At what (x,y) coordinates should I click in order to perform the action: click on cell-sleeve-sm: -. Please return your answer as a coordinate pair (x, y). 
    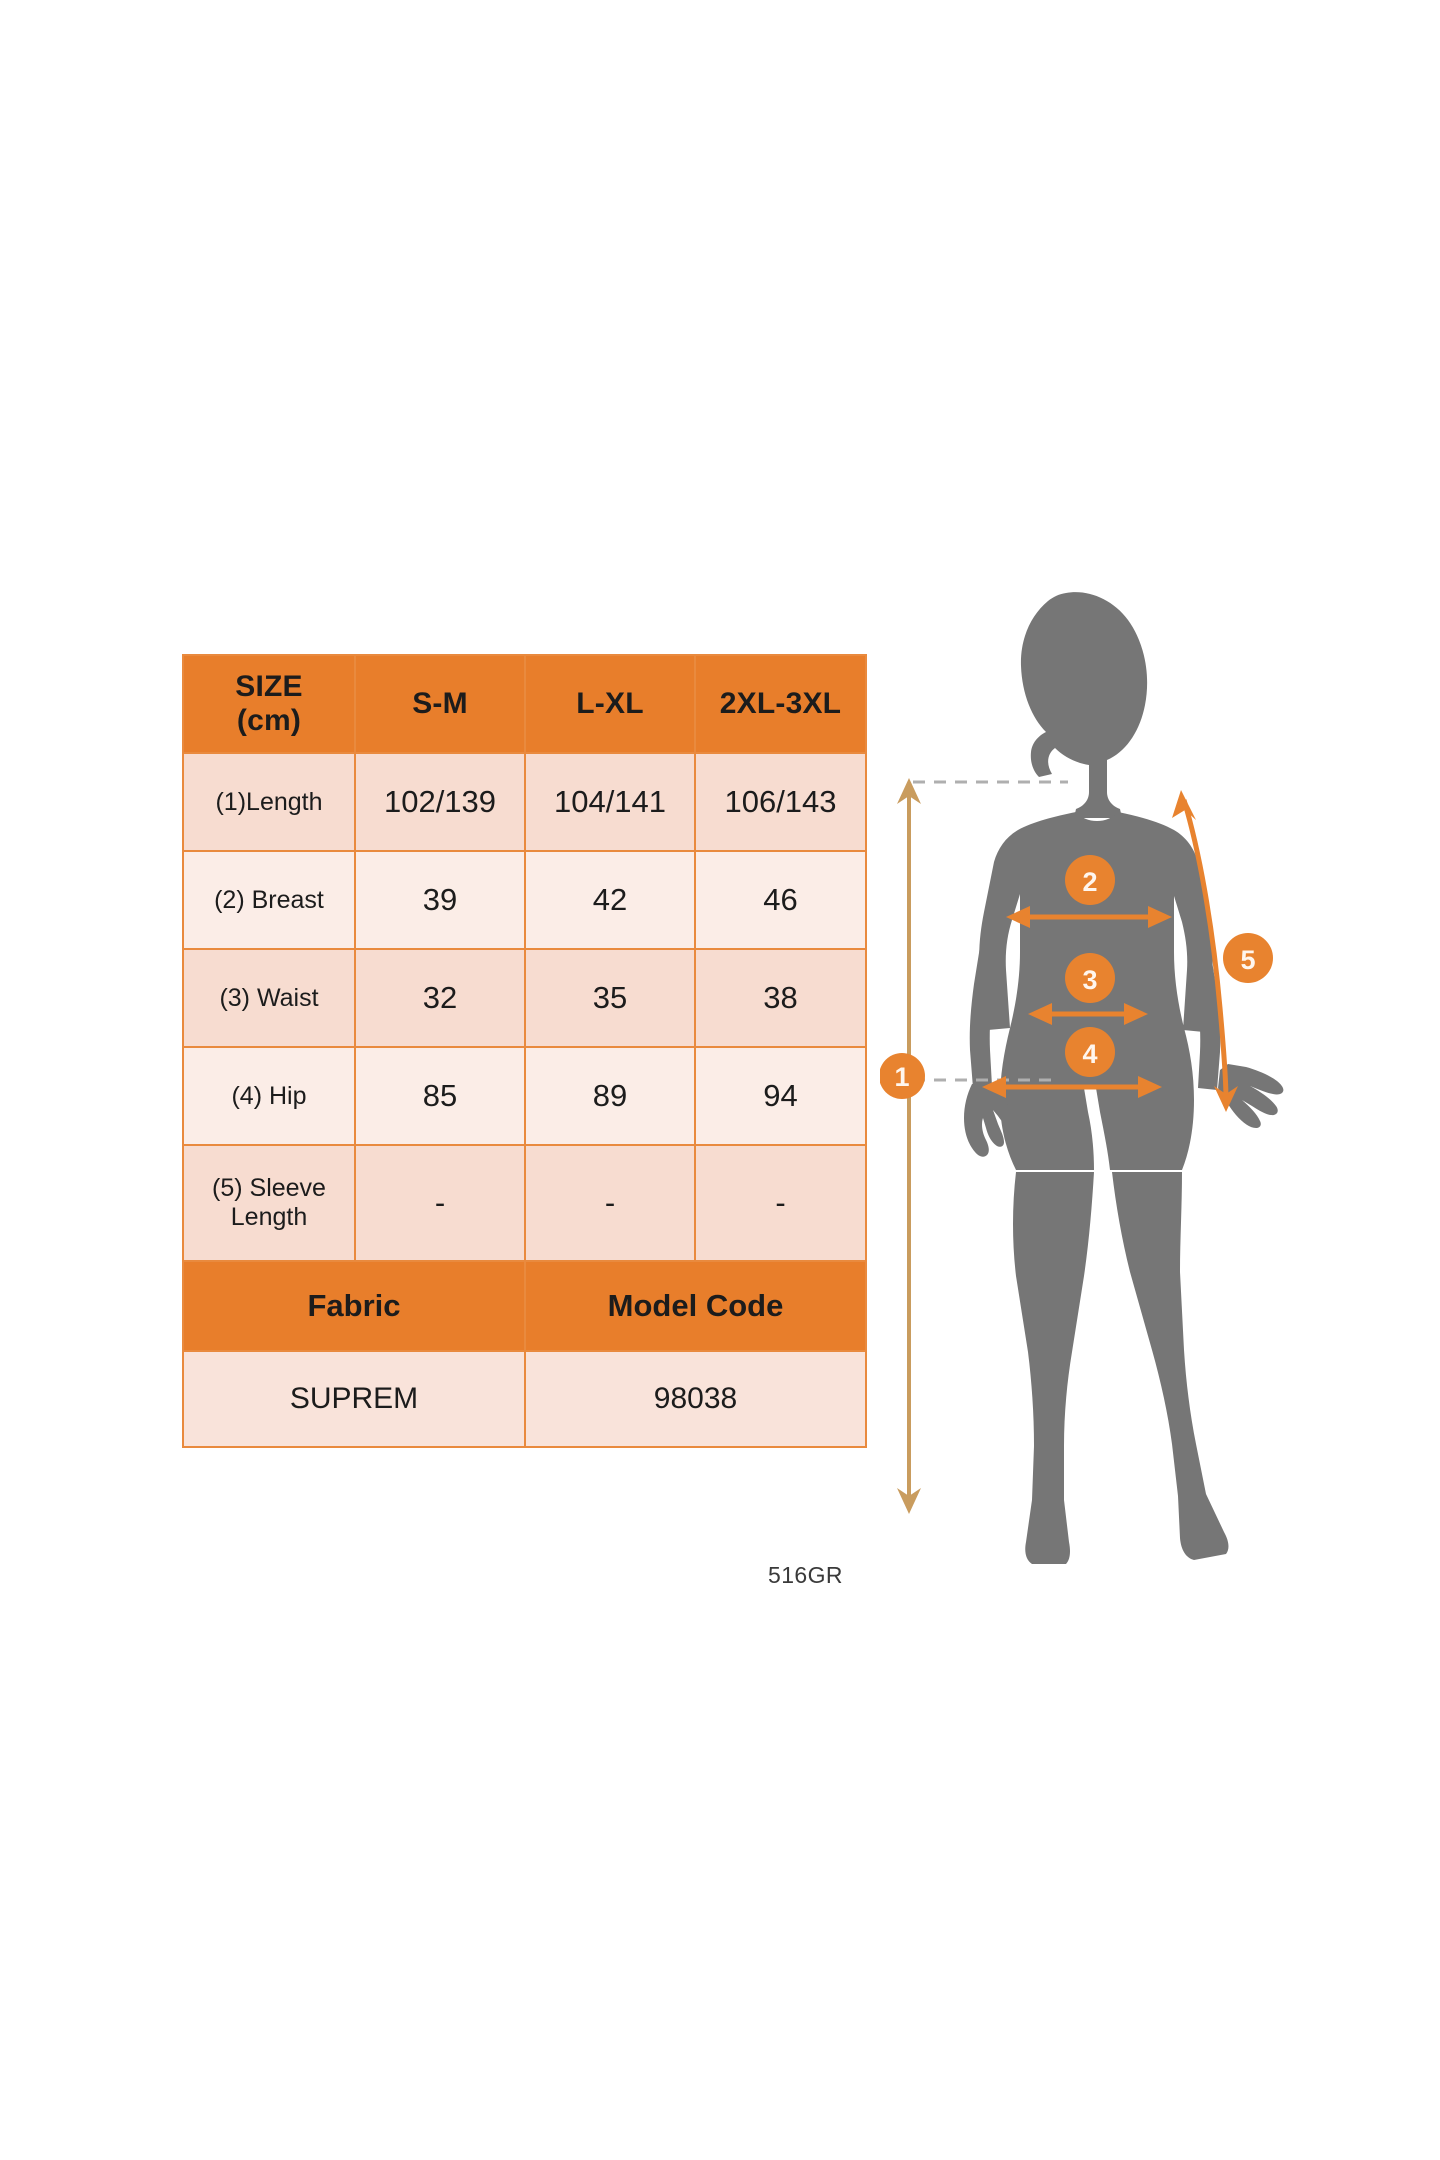
    Looking at the image, I should click on (440, 1203).